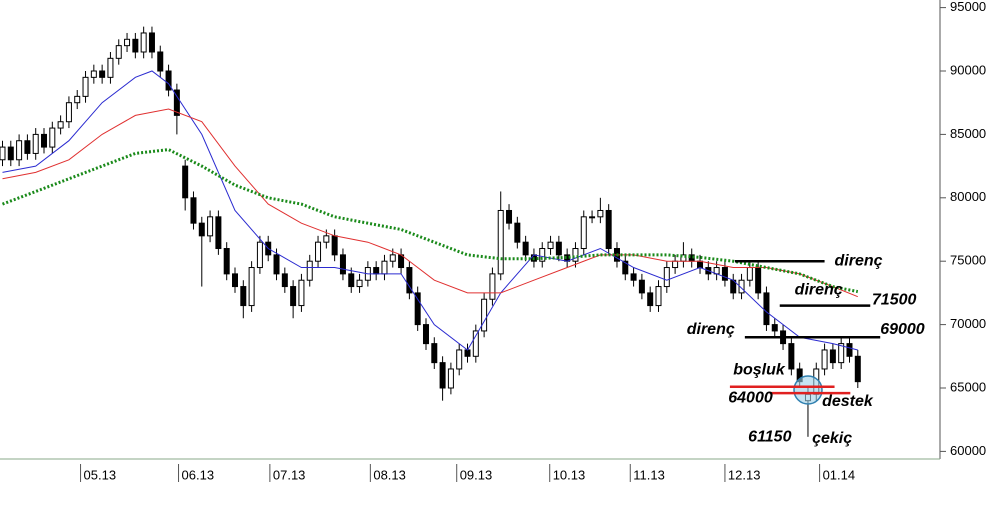  I want to click on y-tick-label: 75000, so click(968, 260).